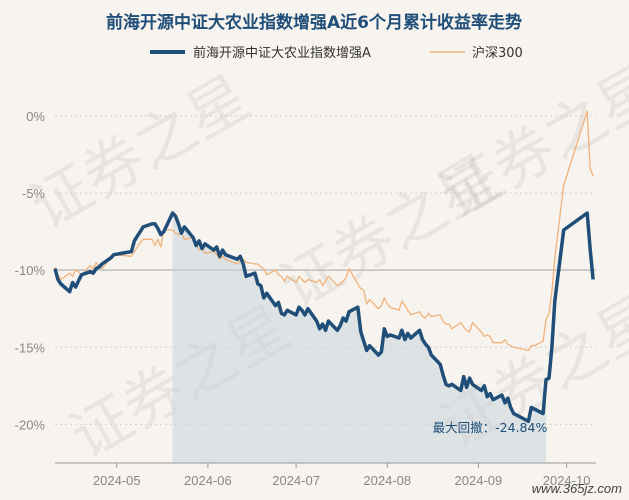  I want to click on x-tick-label-3: 2024-08, so click(387, 480).